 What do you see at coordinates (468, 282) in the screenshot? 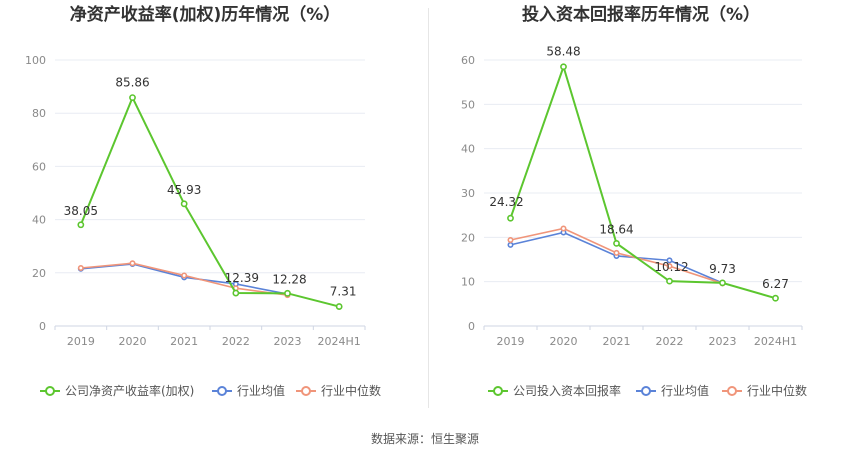
I see `y-tick-label: 10` at bounding box center [468, 282].